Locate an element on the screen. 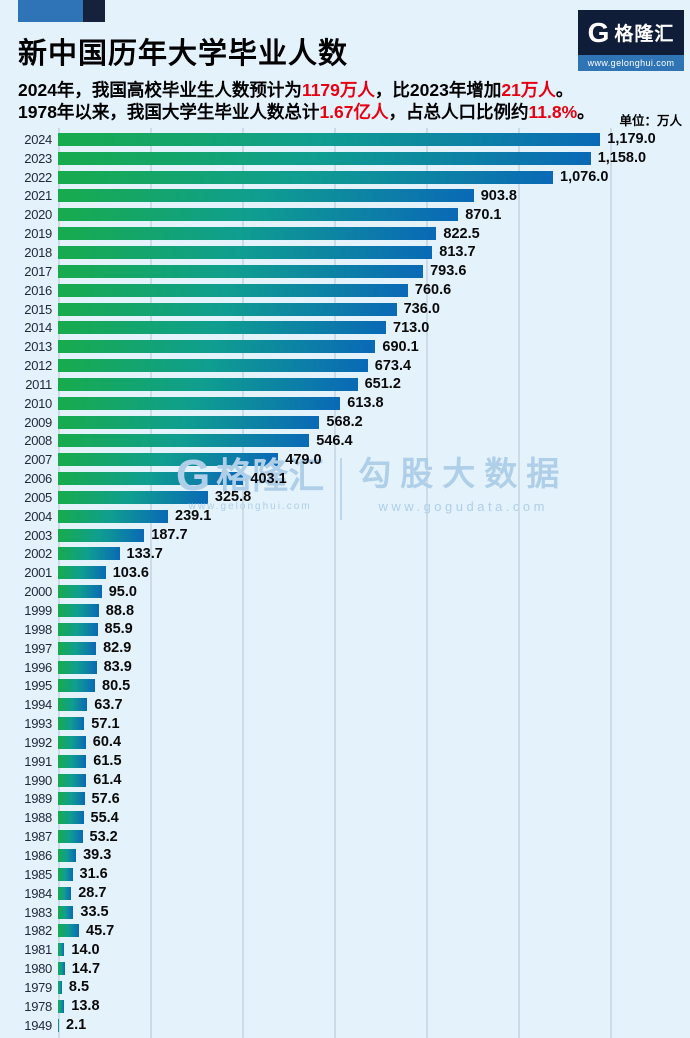  year-label: 1978 is located at coordinates (38, 1006).